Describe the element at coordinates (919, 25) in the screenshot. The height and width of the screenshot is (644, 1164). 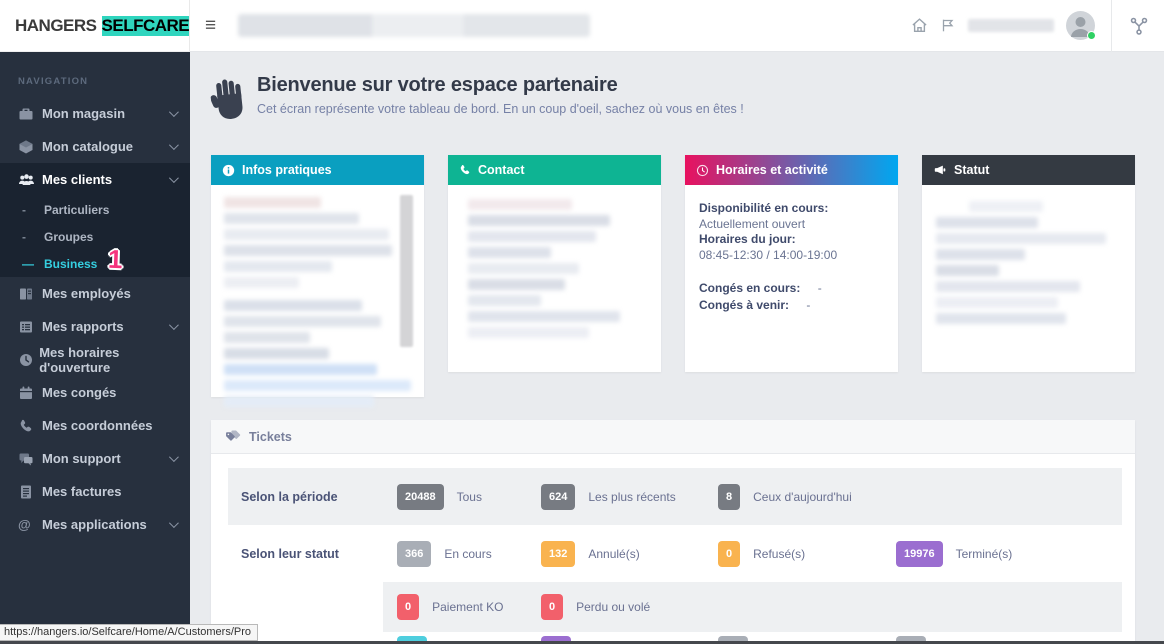
I see `home-icon` at that location.